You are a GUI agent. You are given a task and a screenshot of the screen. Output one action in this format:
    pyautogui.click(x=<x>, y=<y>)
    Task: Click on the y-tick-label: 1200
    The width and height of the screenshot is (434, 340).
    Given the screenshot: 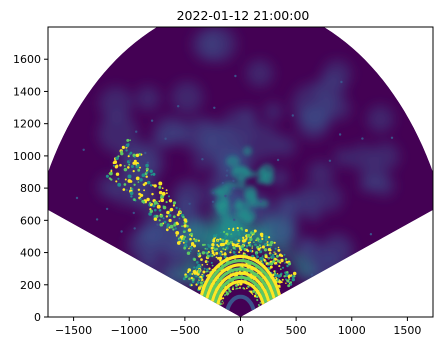 What is the action you would take?
    pyautogui.click(x=27, y=124)
    